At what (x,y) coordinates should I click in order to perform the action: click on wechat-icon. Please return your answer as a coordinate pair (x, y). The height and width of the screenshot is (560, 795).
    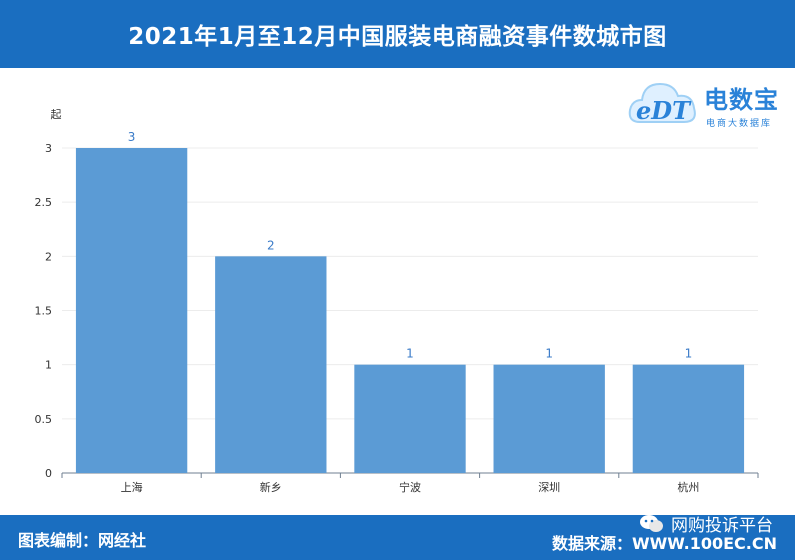
    Looking at the image, I should click on (651, 523).